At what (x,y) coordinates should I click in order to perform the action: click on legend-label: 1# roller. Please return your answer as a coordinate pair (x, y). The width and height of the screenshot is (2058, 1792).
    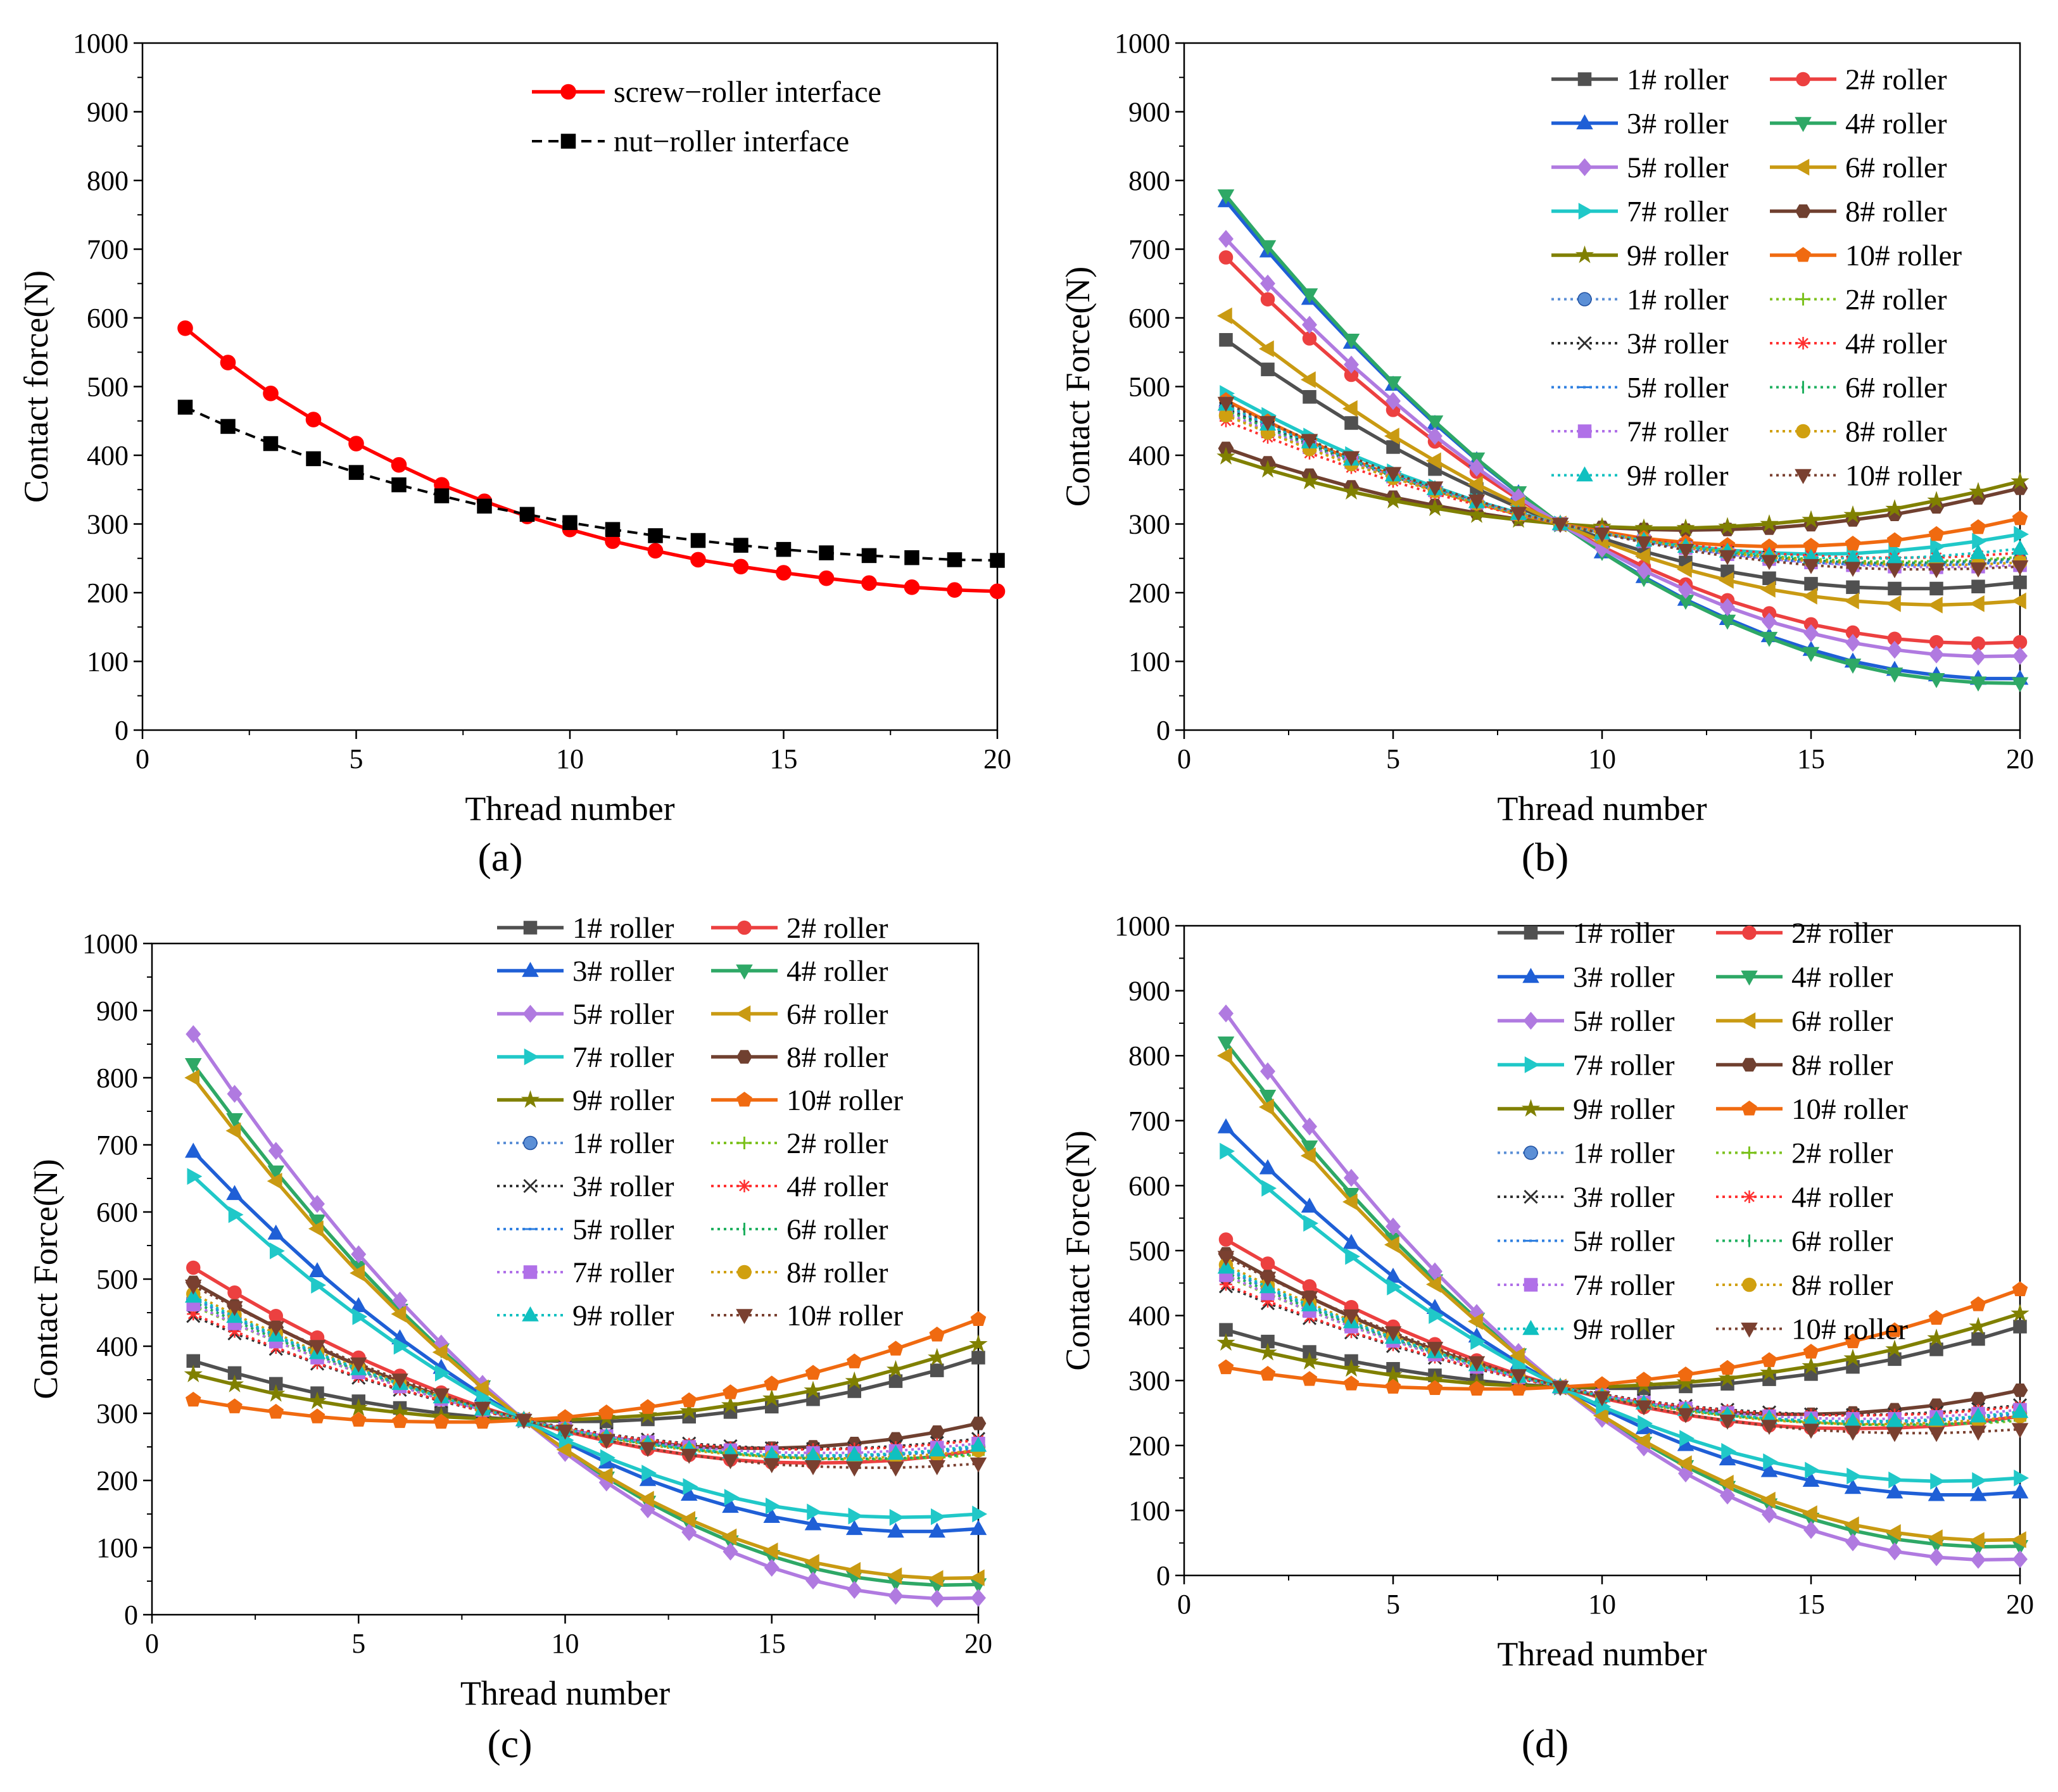
    Looking at the image, I should click on (1678, 300).